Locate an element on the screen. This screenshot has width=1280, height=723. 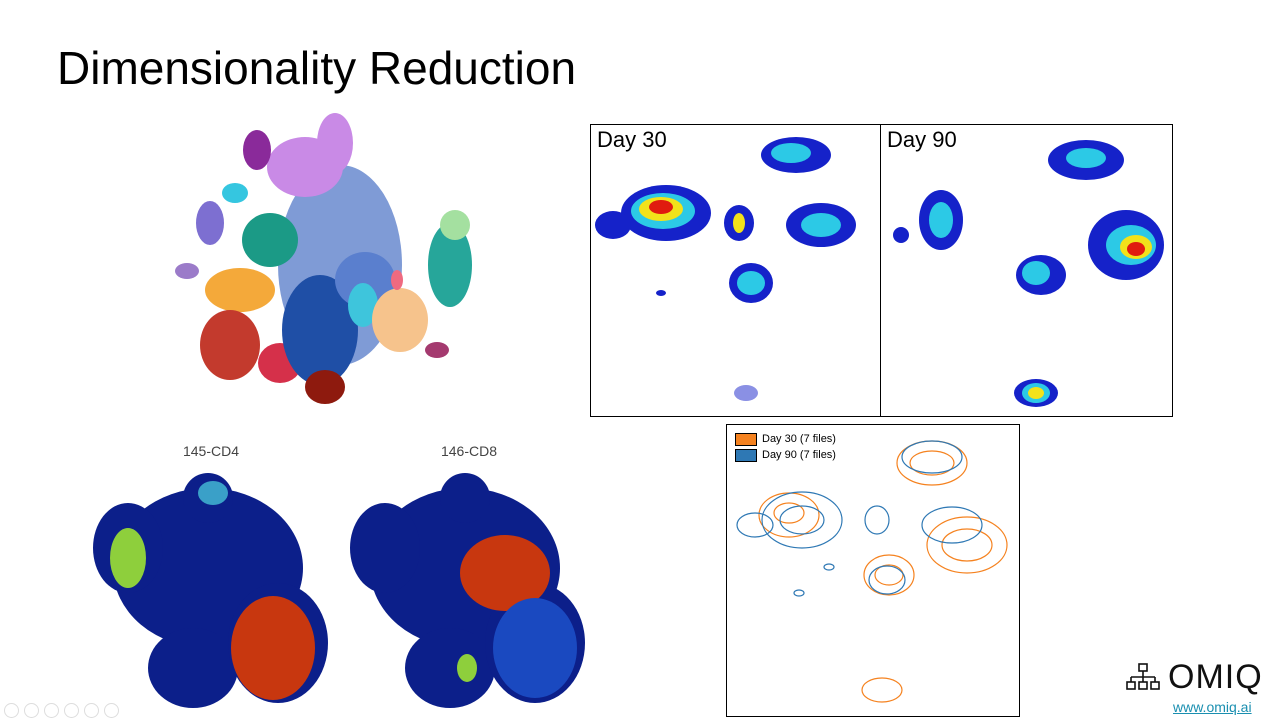
zoom-icon is located at coordinates (91, 710).